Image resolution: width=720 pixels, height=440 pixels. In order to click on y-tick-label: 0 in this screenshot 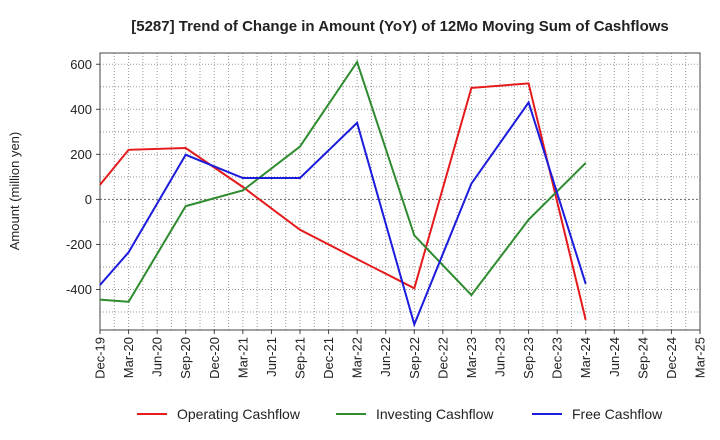, I will do `click(88, 199)`.